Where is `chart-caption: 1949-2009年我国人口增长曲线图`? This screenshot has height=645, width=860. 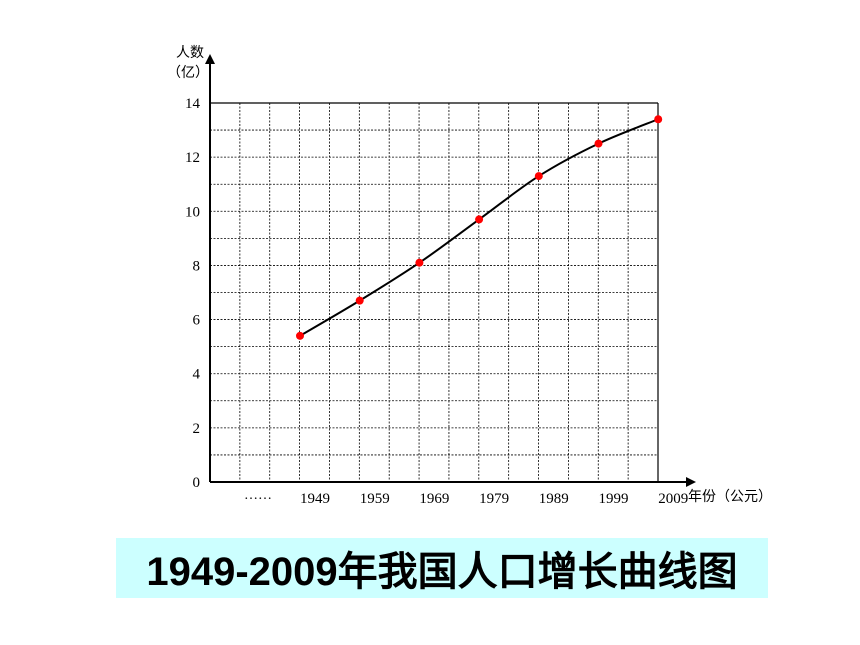 chart-caption: 1949-2009年我国人口增长曲线图 is located at coordinates (442, 572).